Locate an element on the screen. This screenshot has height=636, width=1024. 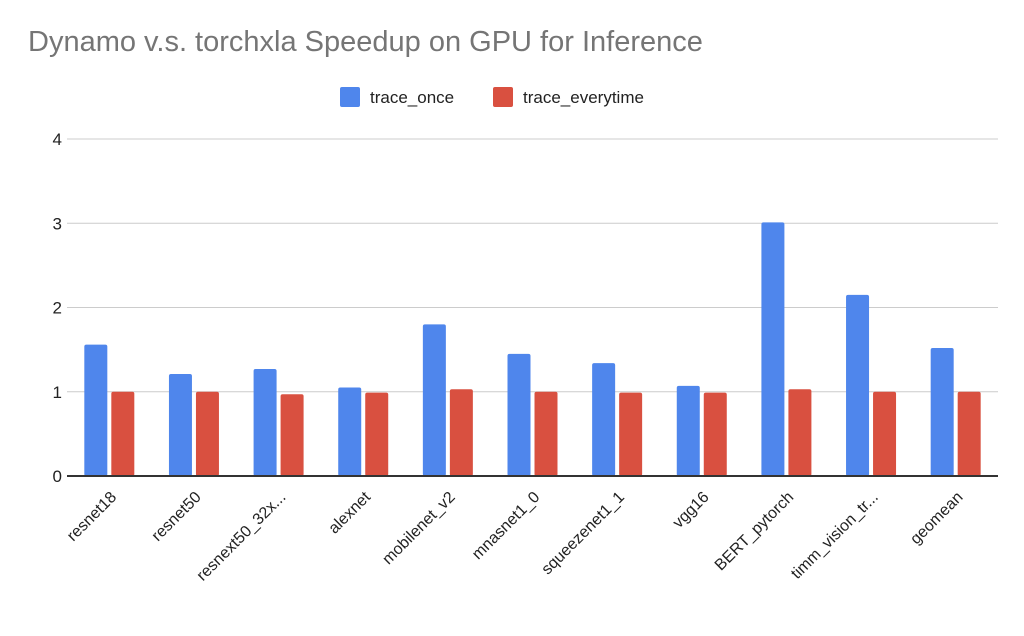
legend-swatch-trace_once is located at coordinates (350, 97).